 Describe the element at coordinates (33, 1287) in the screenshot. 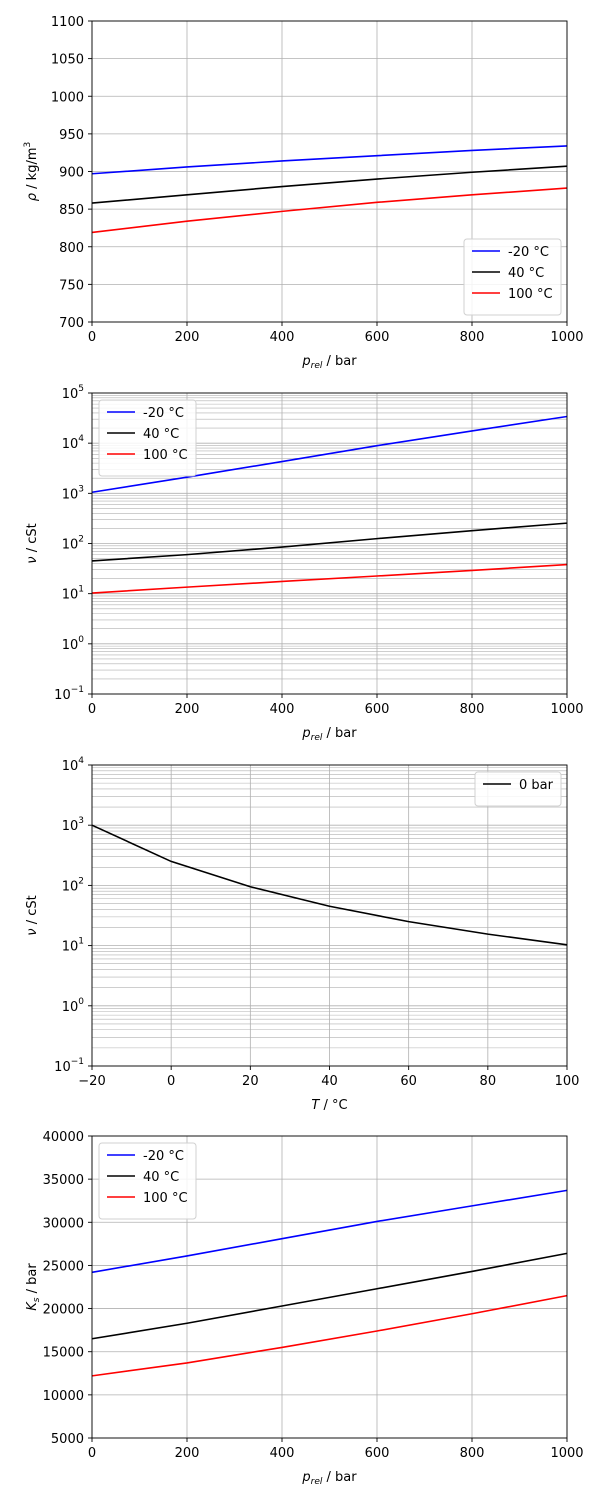

I see `y-axis-label: Ks / bar` at that location.